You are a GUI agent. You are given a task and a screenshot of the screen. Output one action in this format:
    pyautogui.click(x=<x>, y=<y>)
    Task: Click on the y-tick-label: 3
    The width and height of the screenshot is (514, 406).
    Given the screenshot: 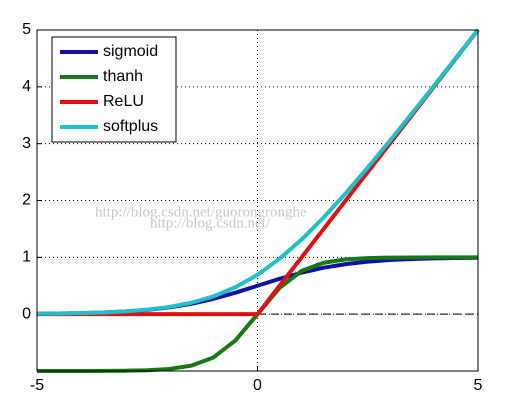 What is the action you would take?
    pyautogui.click(x=26, y=143)
    